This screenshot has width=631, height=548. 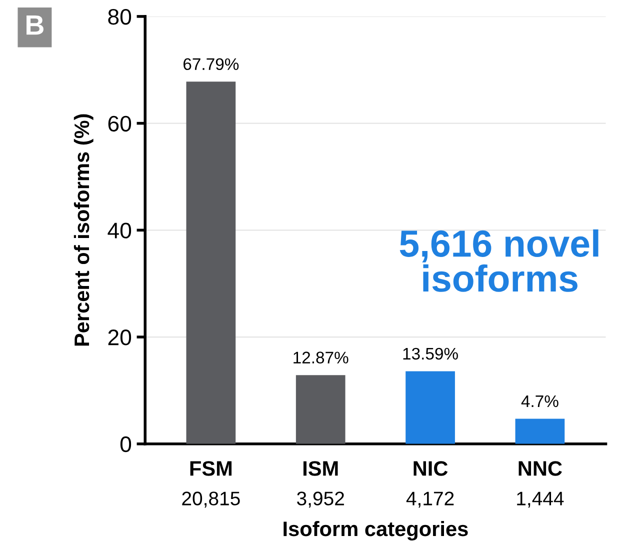 I want to click on x-tick-label: NIC 4,172, so click(x=430, y=484).